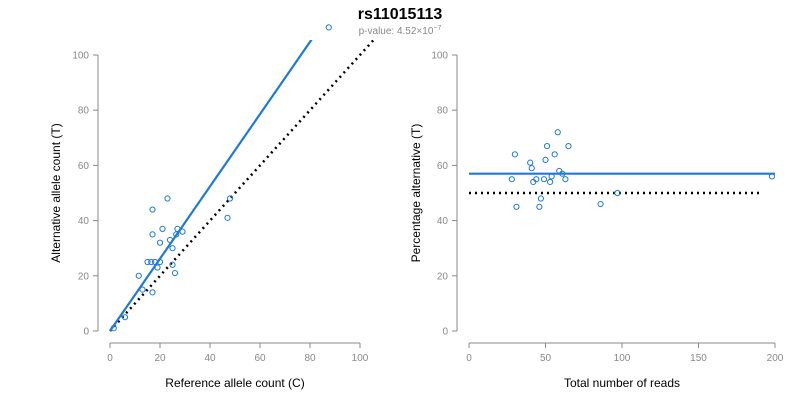 This screenshot has height=400, width=800. I want to click on chart-title: rs11015113, so click(400, 14).